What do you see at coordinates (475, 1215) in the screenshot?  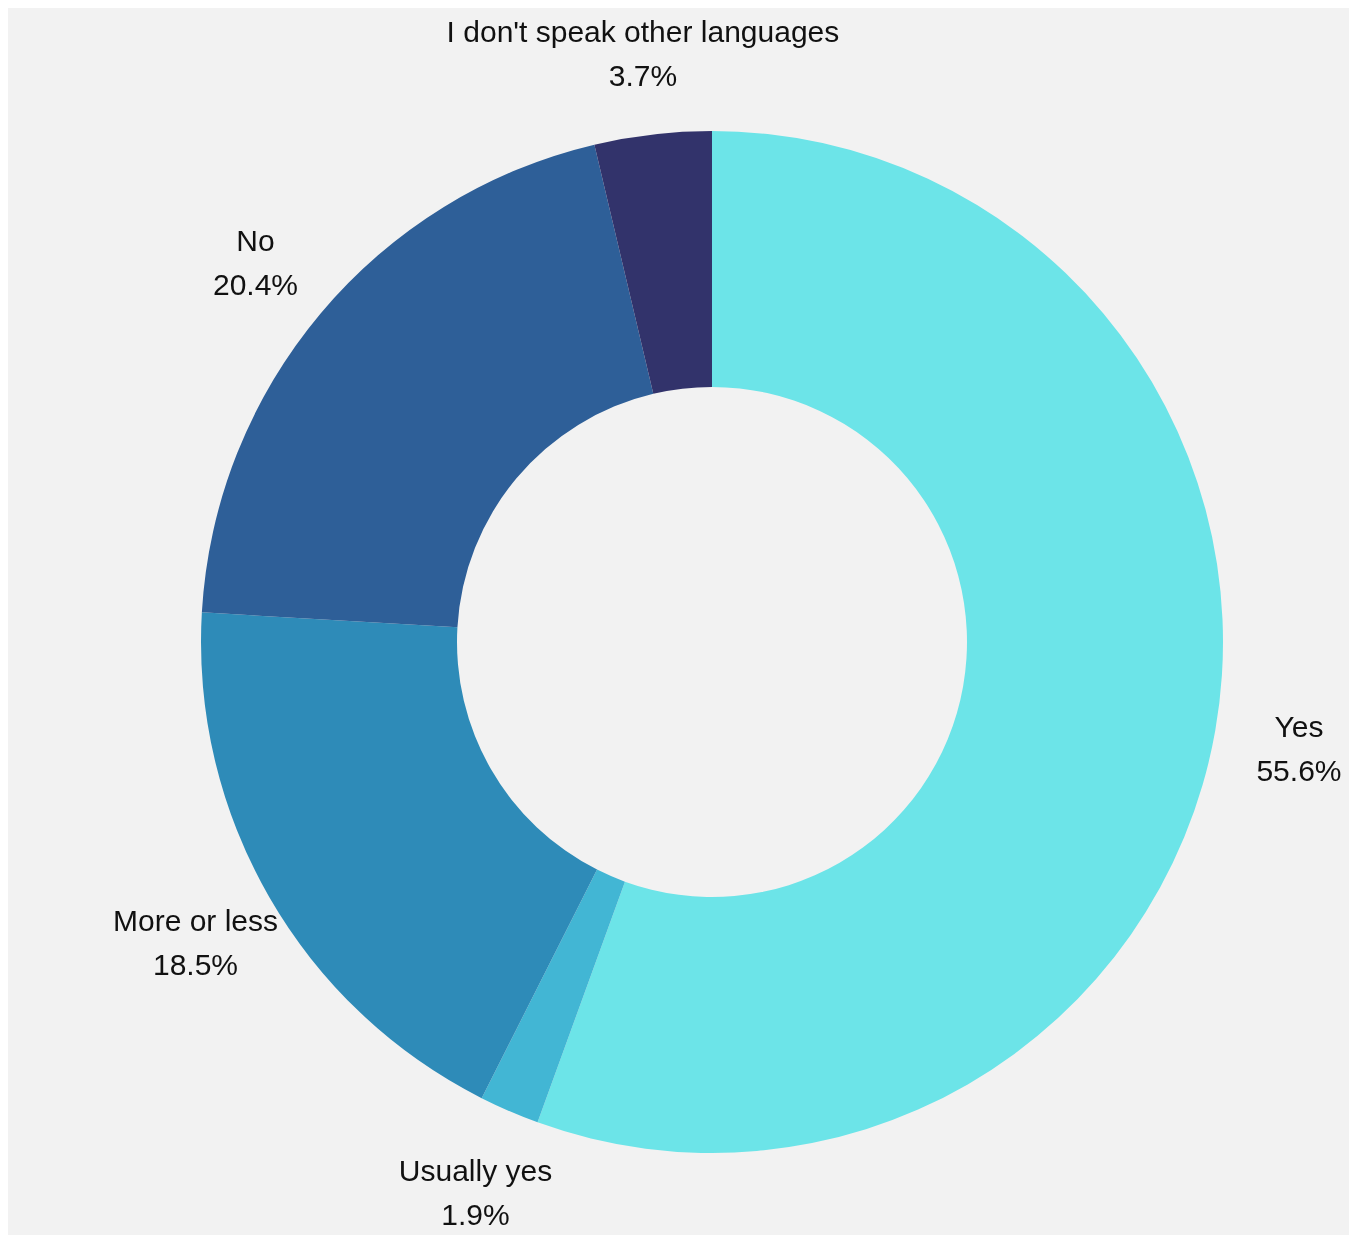 I see `data-label: 1.9%` at bounding box center [475, 1215].